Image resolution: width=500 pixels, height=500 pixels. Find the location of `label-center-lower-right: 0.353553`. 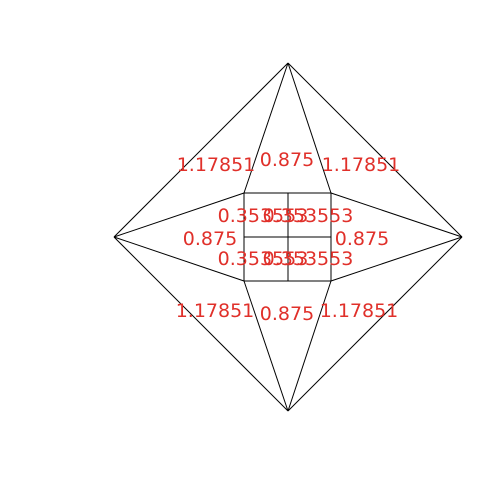

label-center-lower-right: 0.353553 is located at coordinates (308, 259).